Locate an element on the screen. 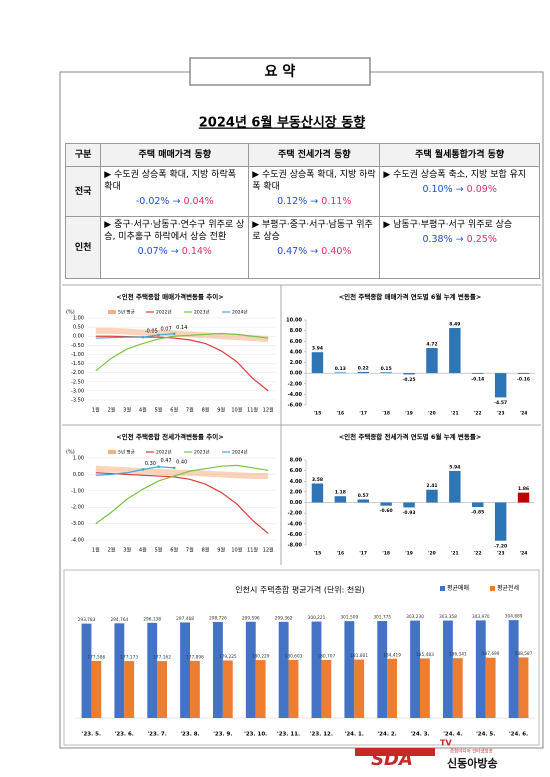 Image resolution: width=550 pixels, height=777 pixels. legend-label: 2022년 is located at coordinates (164, 312).